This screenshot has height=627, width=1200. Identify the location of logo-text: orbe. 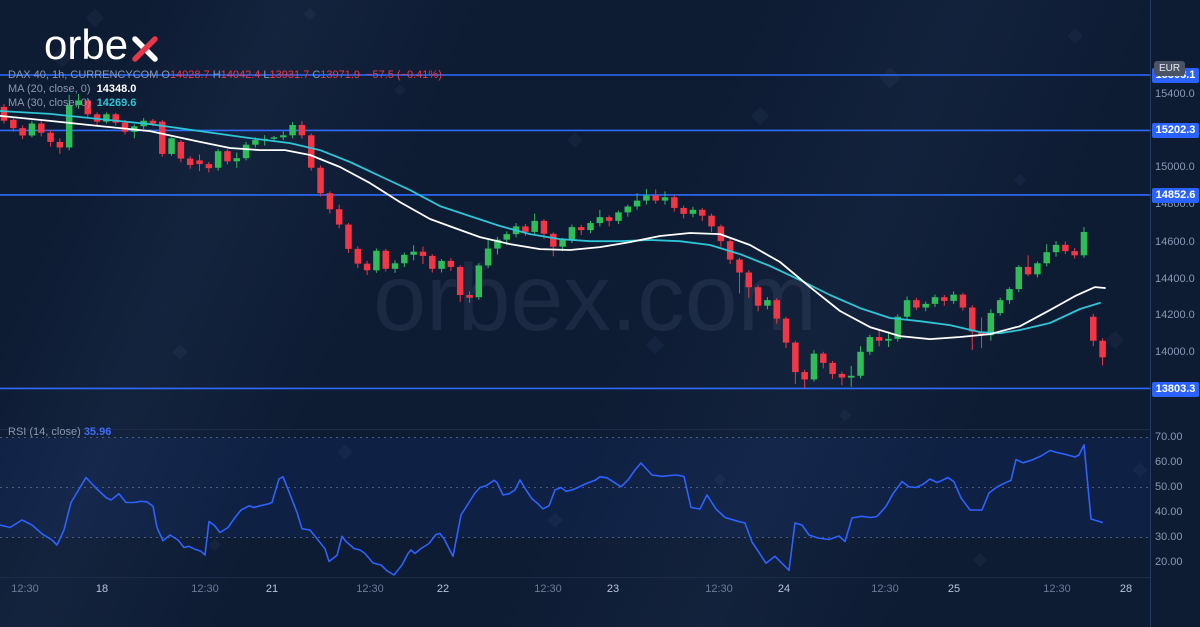
(86, 44).